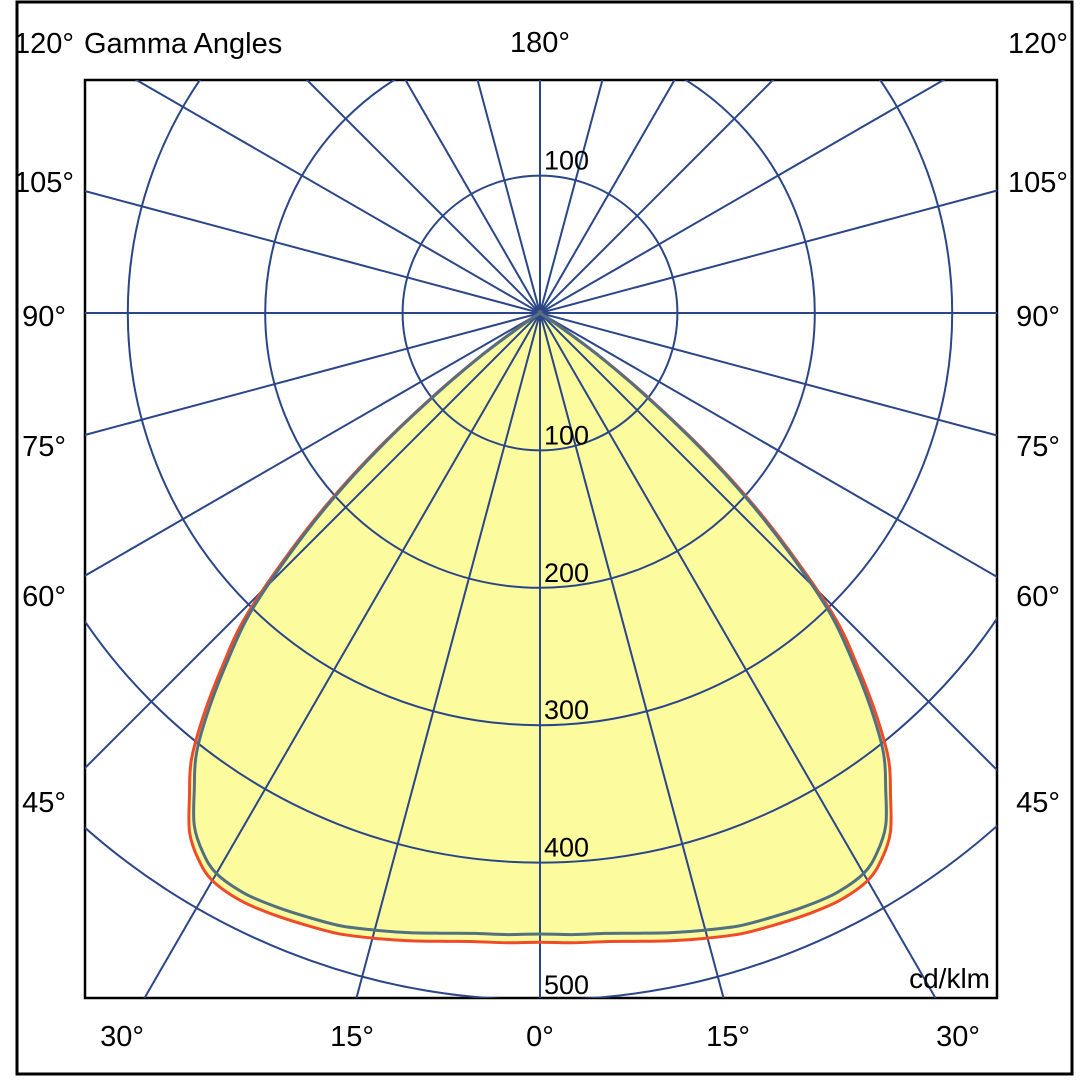 The width and height of the screenshot is (1080, 1085). What do you see at coordinates (44, 597) in the screenshot?
I see `angle-label-left-60: 60°` at bounding box center [44, 597].